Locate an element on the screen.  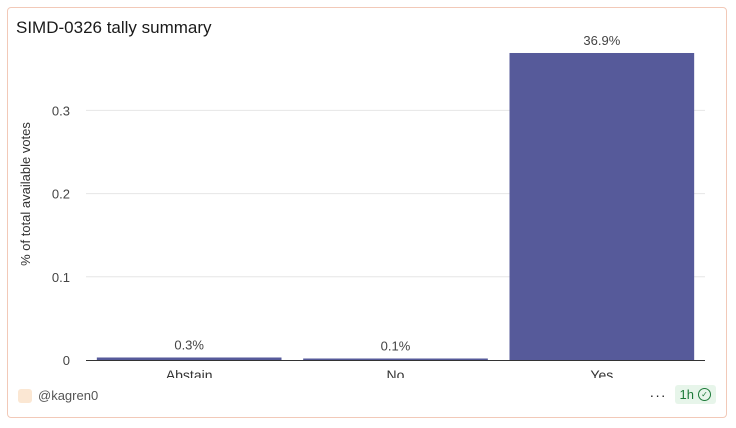
more-icon: ··· is located at coordinates (658, 394).